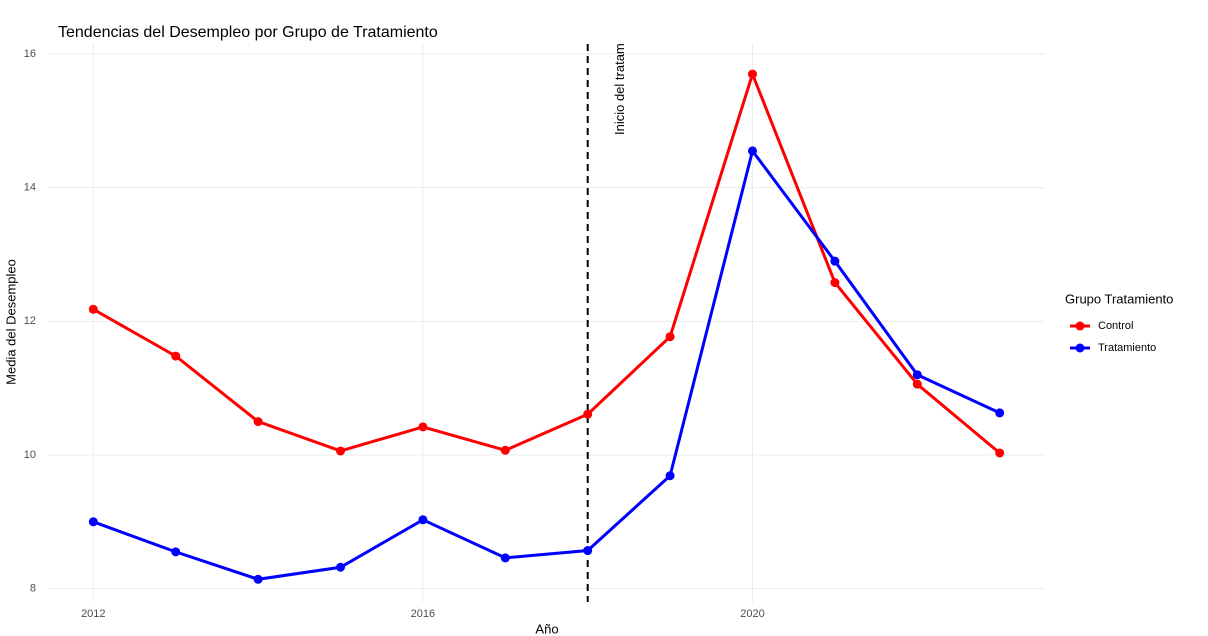  What do you see at coordinates (93, 614) in the screenshot?
I see `x-tick-label: 2012` at bounding box center [93, 614].